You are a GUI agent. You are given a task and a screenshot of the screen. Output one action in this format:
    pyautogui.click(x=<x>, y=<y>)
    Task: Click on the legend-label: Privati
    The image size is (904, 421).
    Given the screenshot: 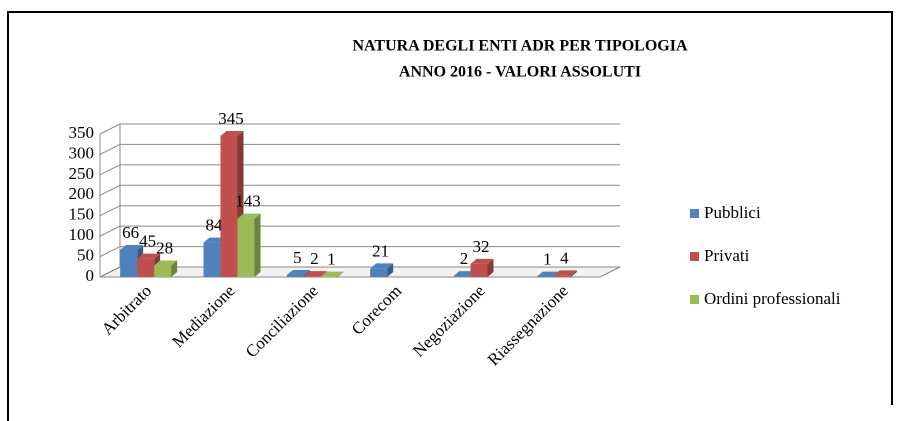 What is the action you would take?
    pyautogui.click(x=727, y=255)
    